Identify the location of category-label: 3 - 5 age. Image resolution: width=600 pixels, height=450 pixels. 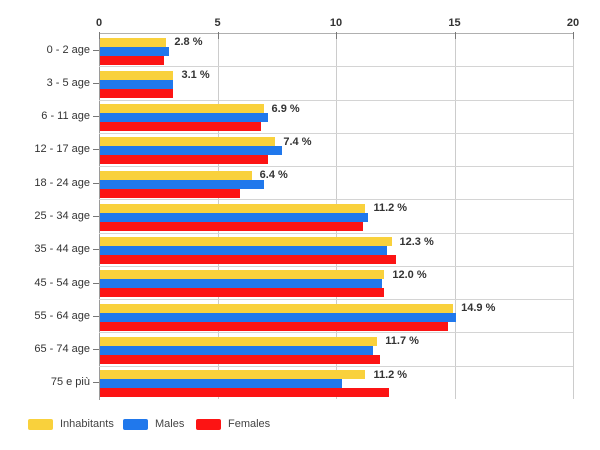
(68, 82).